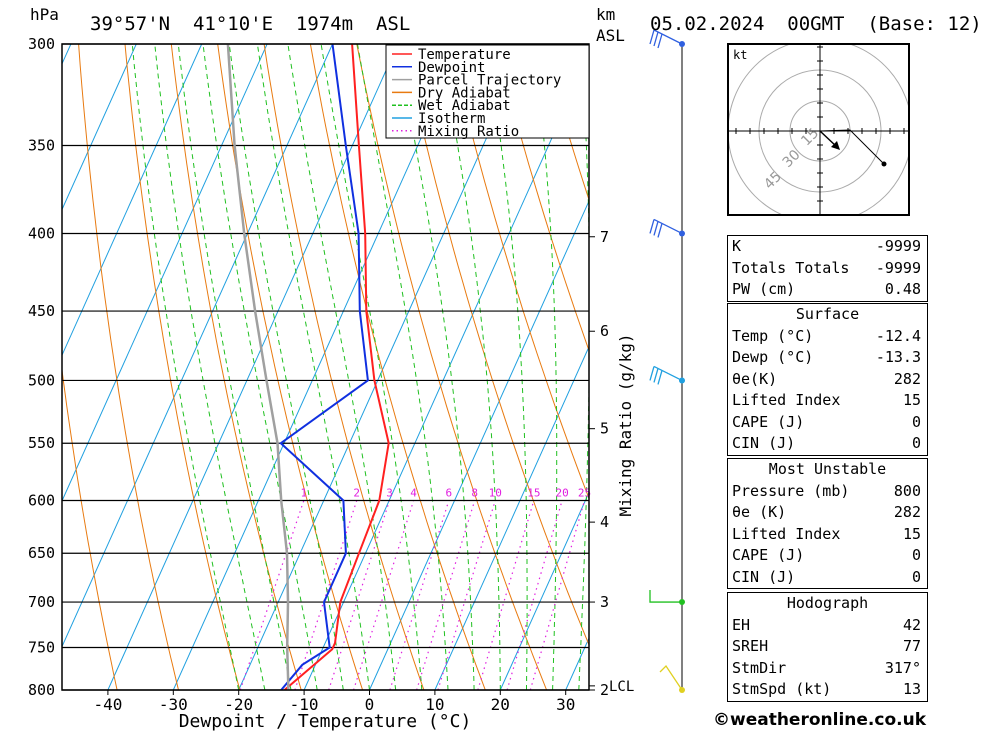 This screenshot has width=1000, height=733. I want to click on x-axis-label: Dewpoint / Temperature (°C), so click(325, 721).